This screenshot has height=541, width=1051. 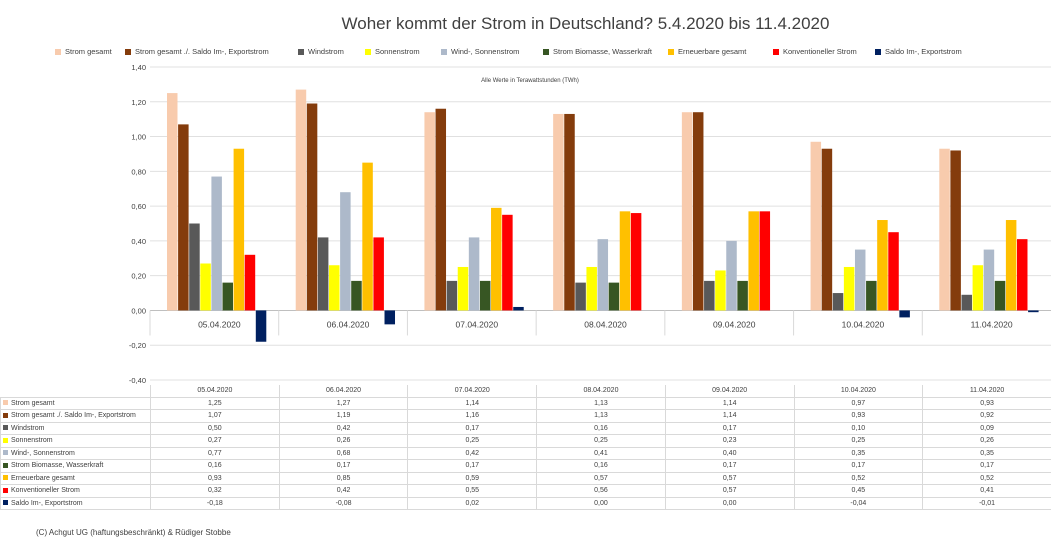 What do you see at coordinates (992, 324) in the screenshot?
I see `x-tick-label: 11.04.2020` at bounding box center [992, 324].